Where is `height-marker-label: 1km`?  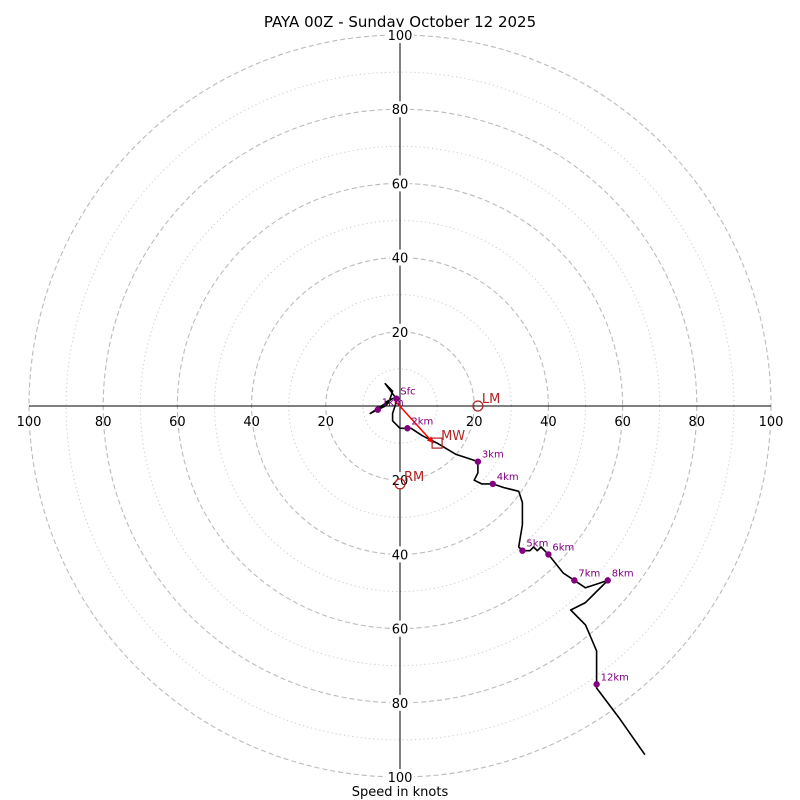 height-marker-label: 1km is located at coordinates (393, 403).